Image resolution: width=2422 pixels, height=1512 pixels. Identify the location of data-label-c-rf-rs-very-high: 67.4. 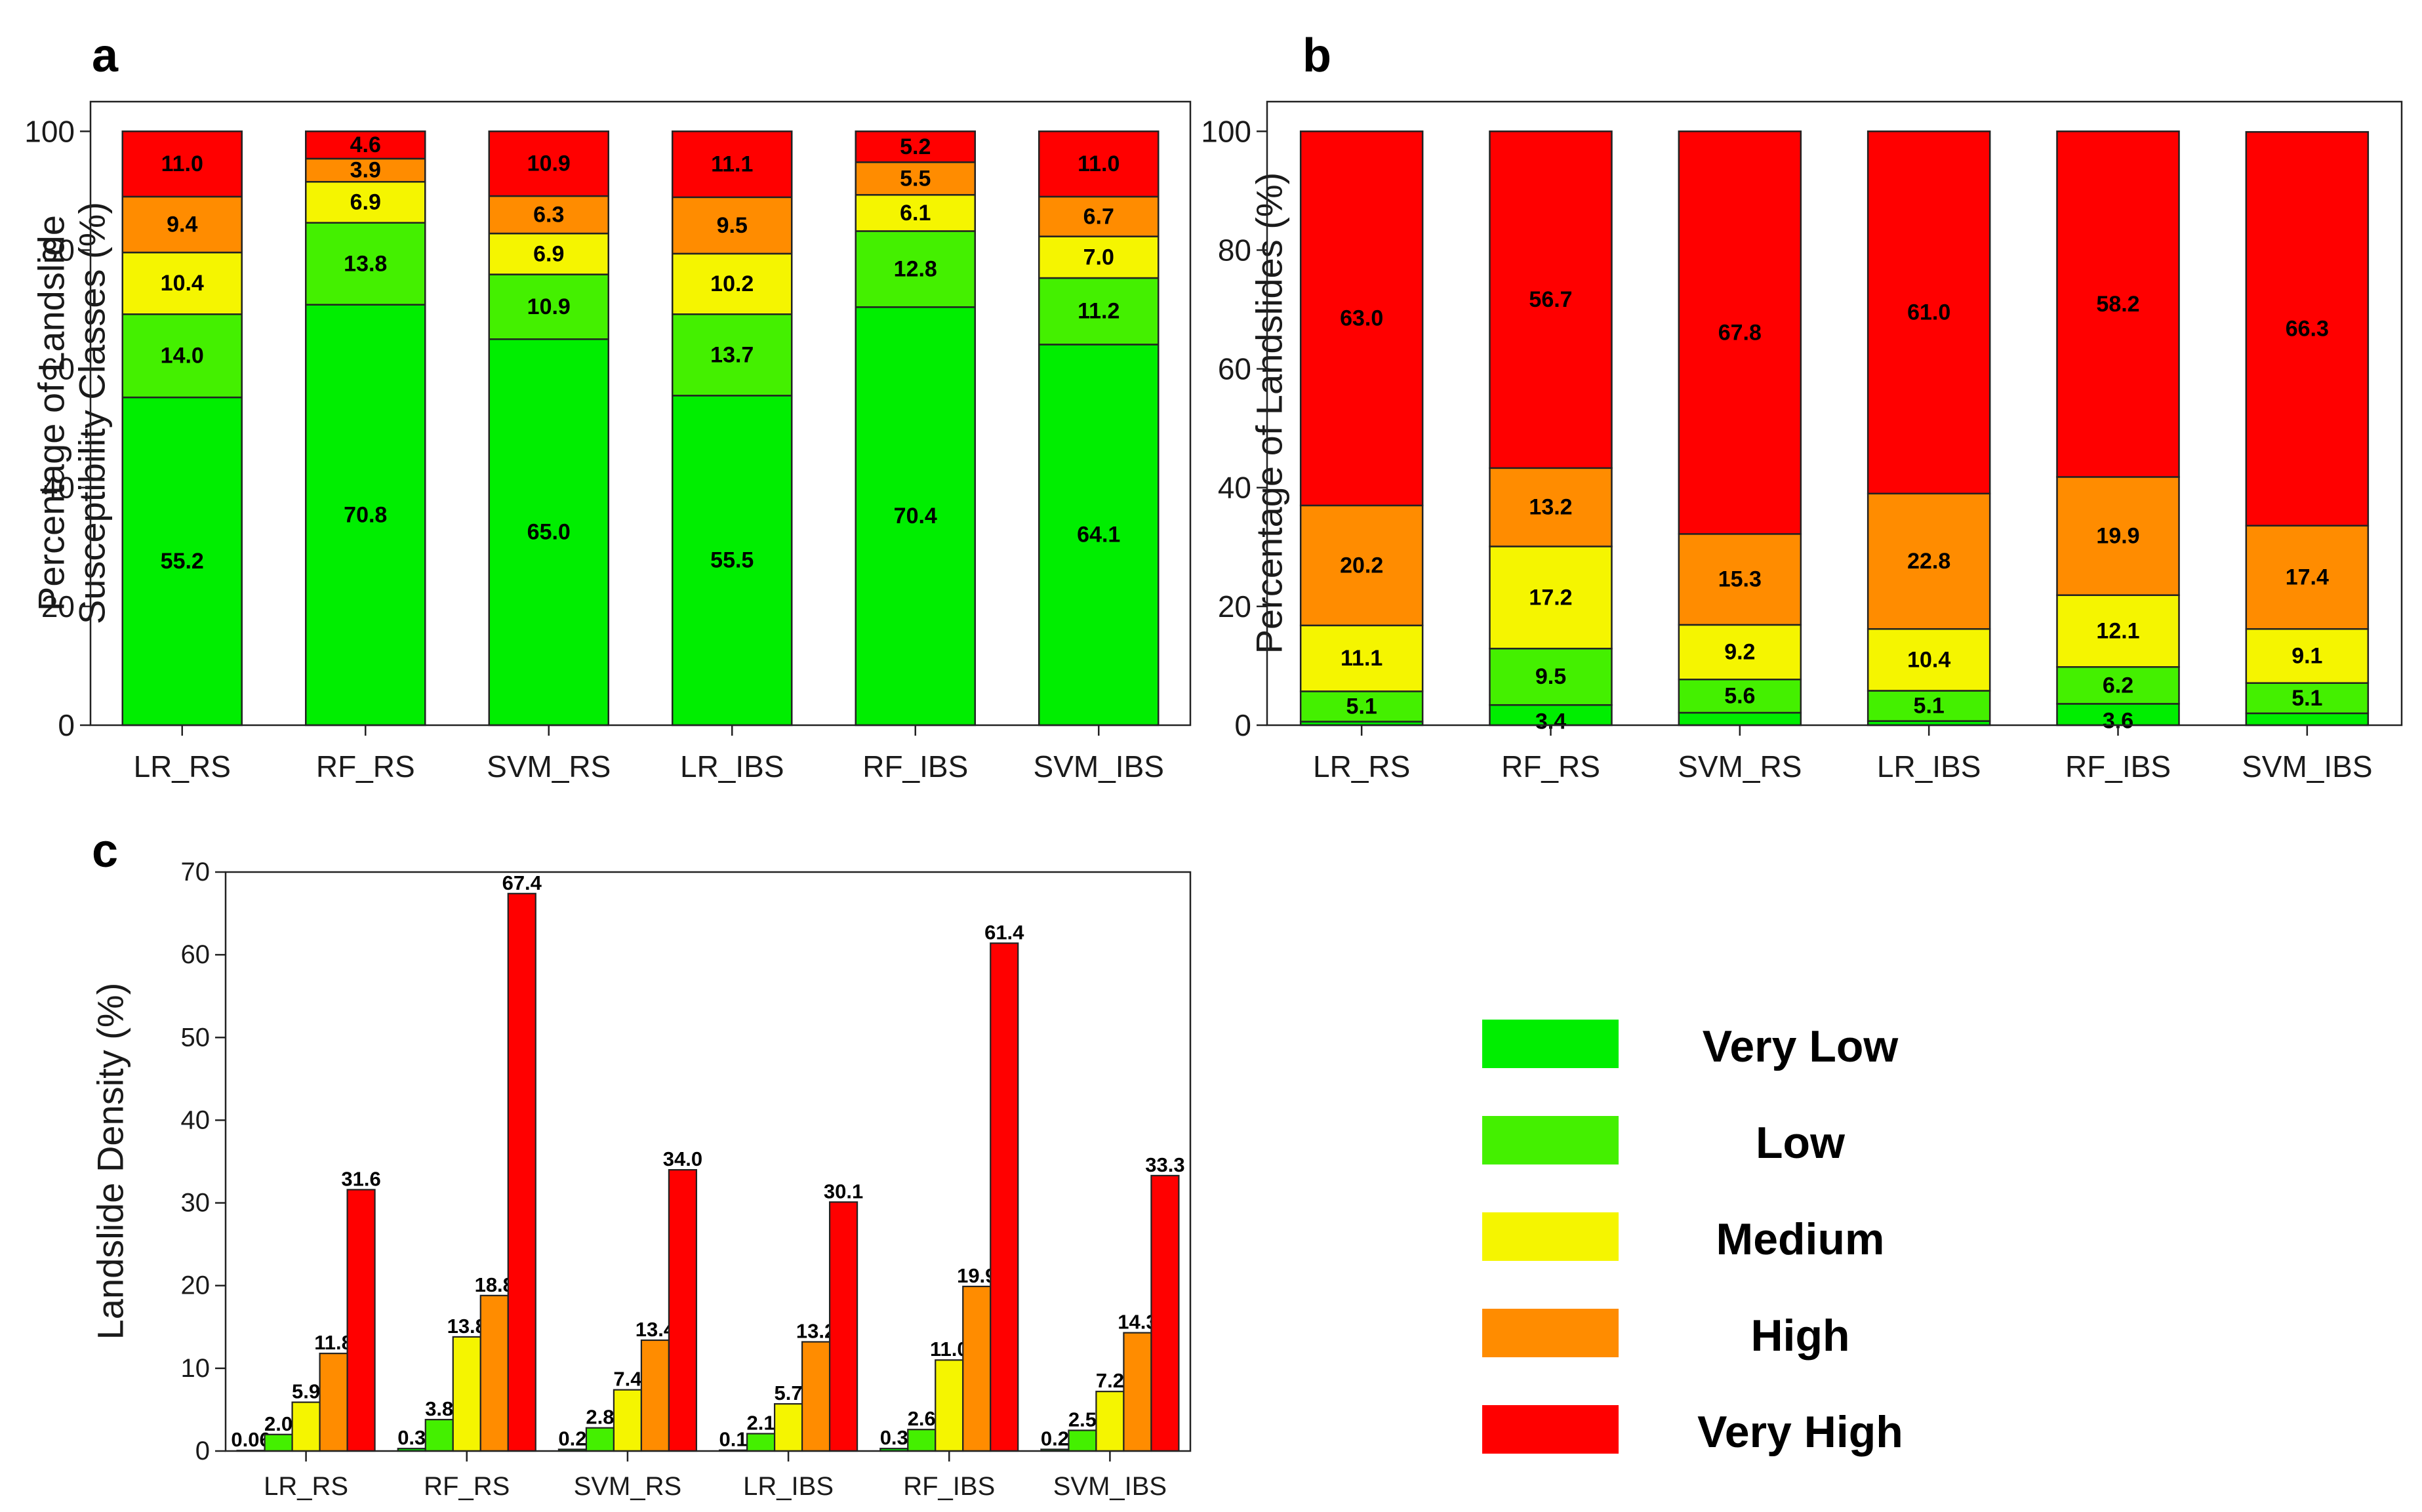
(522, 882).